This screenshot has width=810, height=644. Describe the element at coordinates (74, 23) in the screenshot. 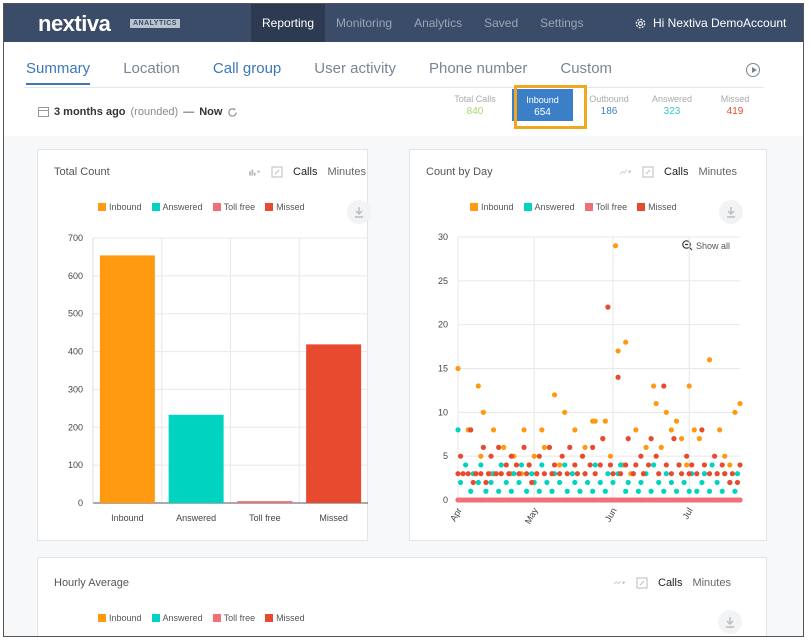

I see `logo: nextiva` at that location.